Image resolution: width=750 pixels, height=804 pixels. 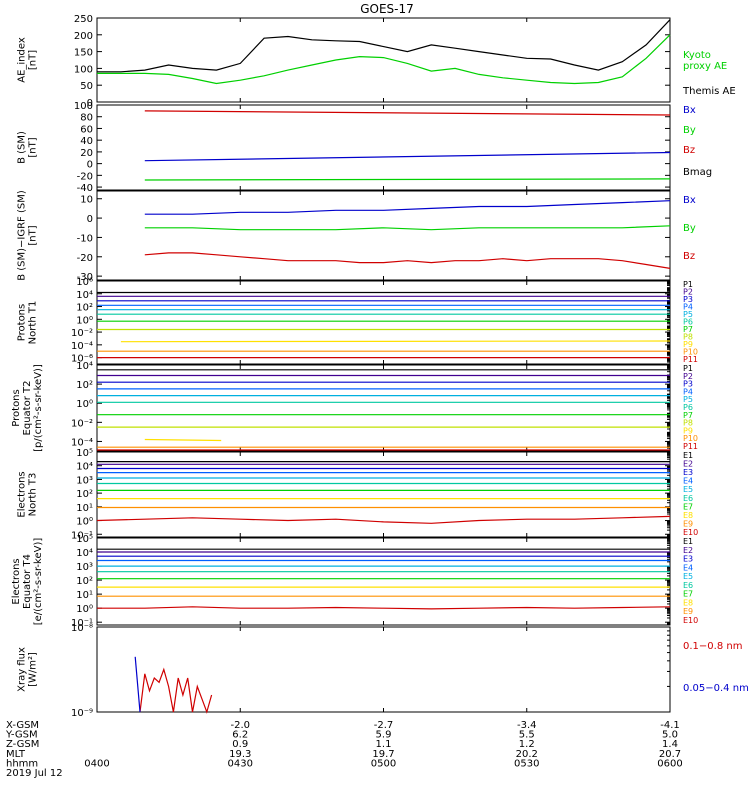 What do you see at coordinates (688, 307) in the screenshot?
I see `legend-line: P4` at bounding box center [688, 307].